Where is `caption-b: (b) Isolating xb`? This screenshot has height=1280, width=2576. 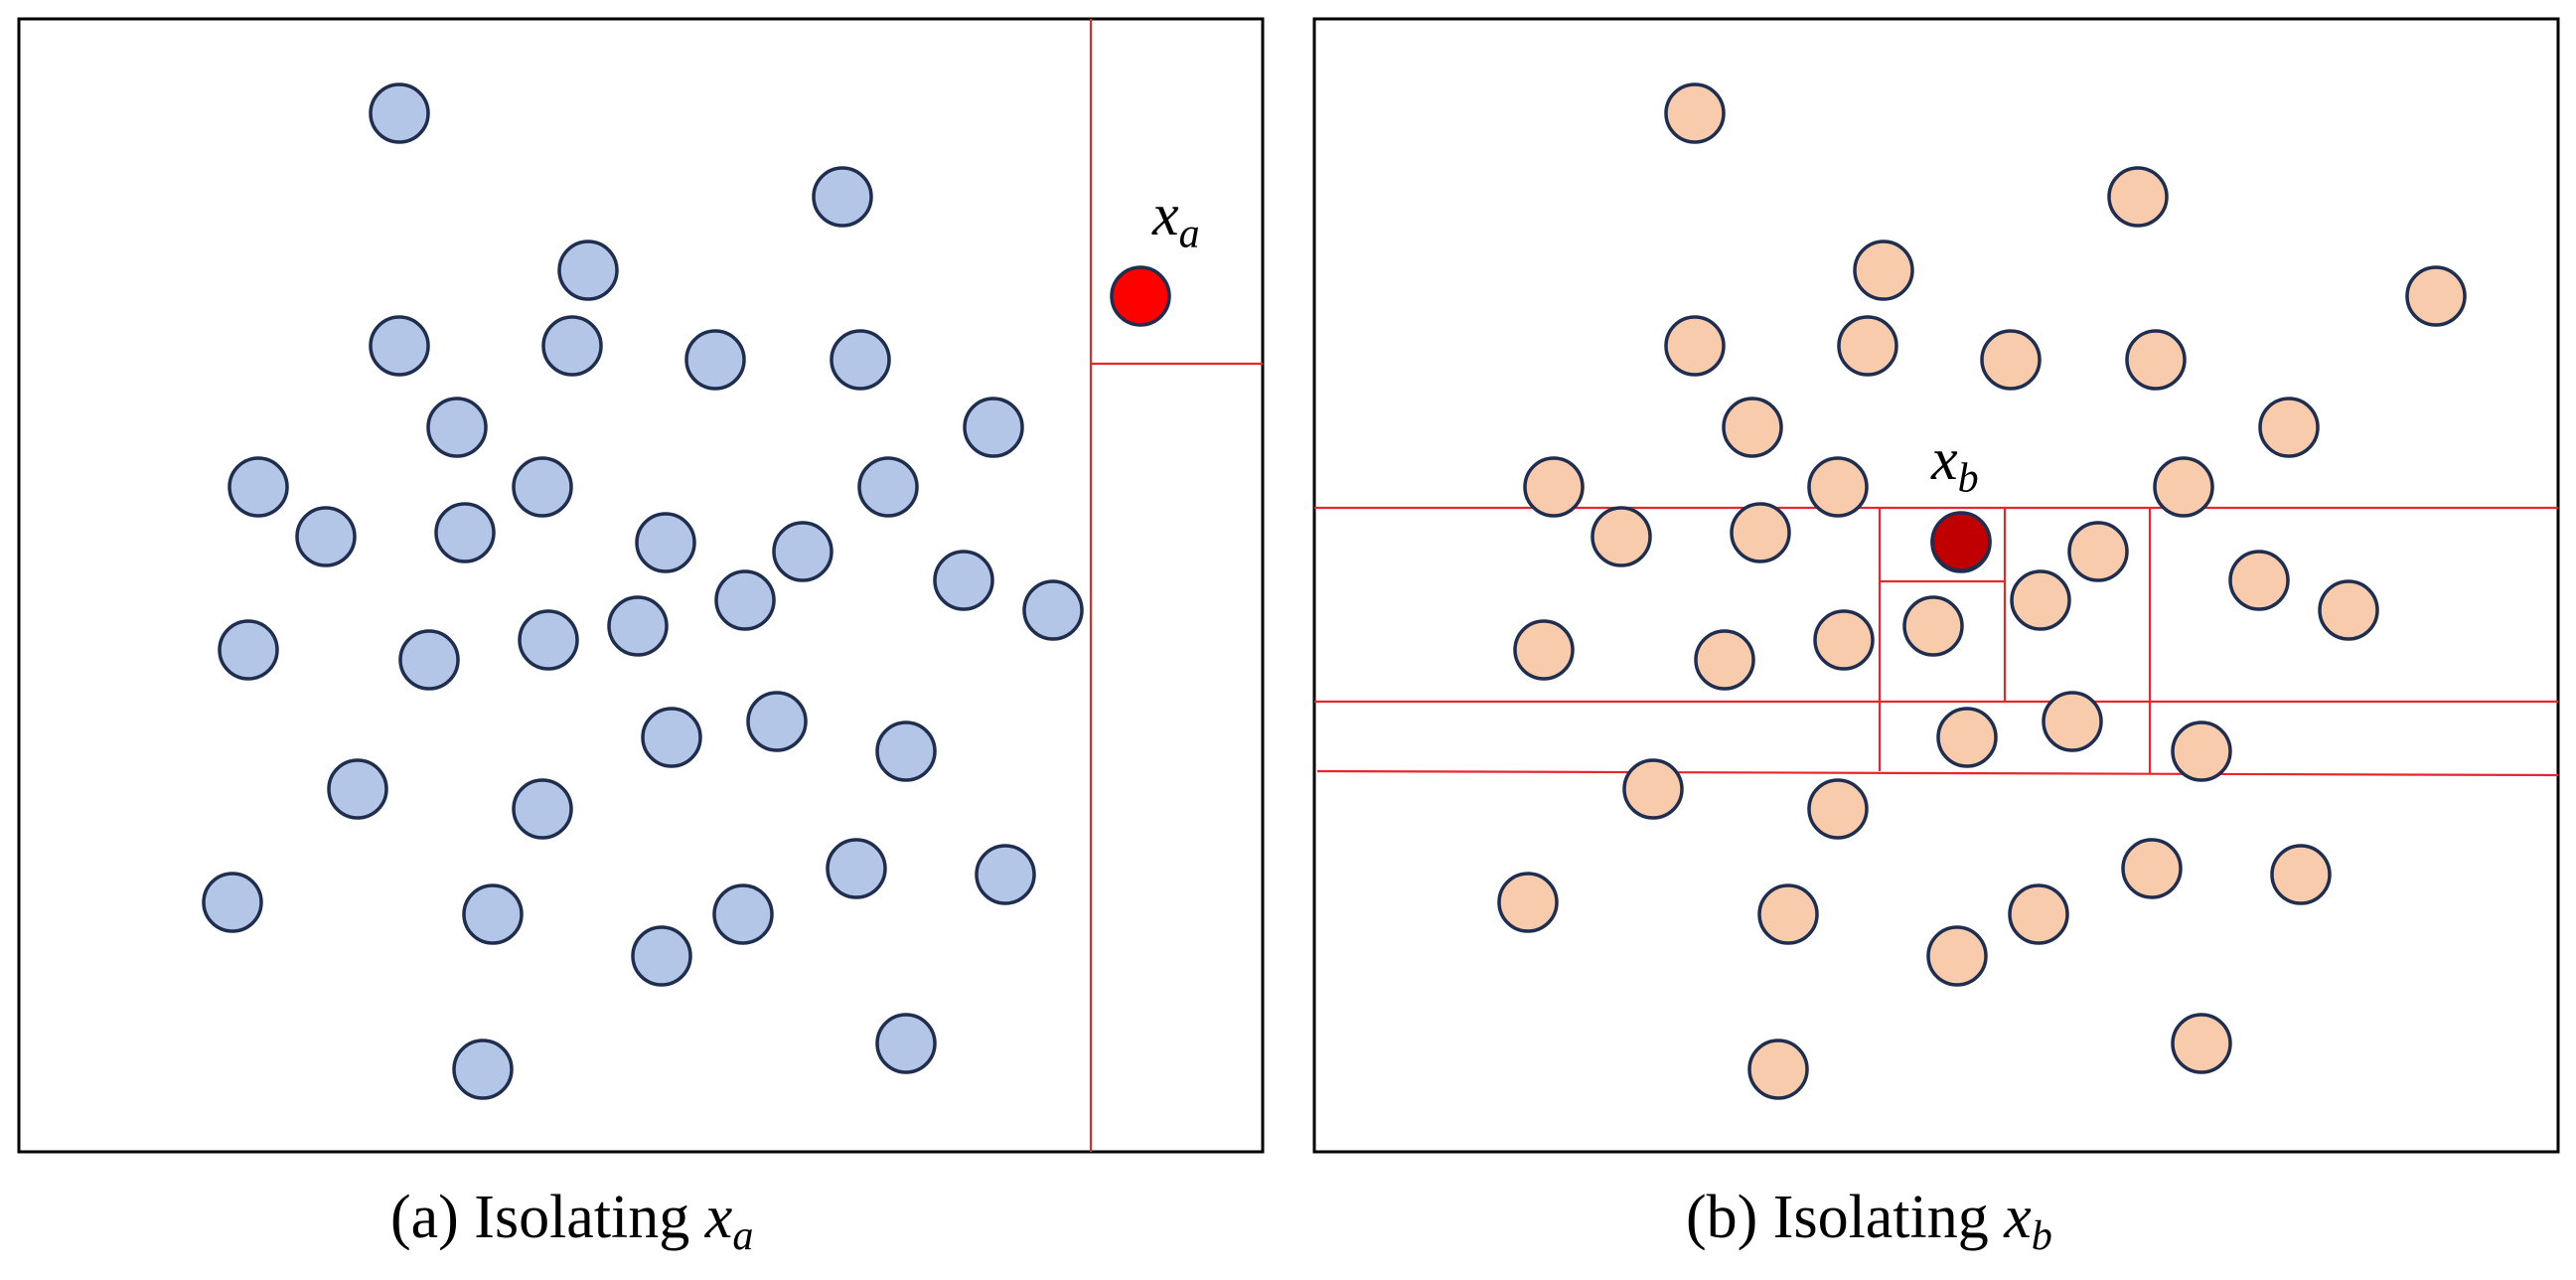 caption-b: (b) Isolating xb is located at coordinates (1869, 1221).